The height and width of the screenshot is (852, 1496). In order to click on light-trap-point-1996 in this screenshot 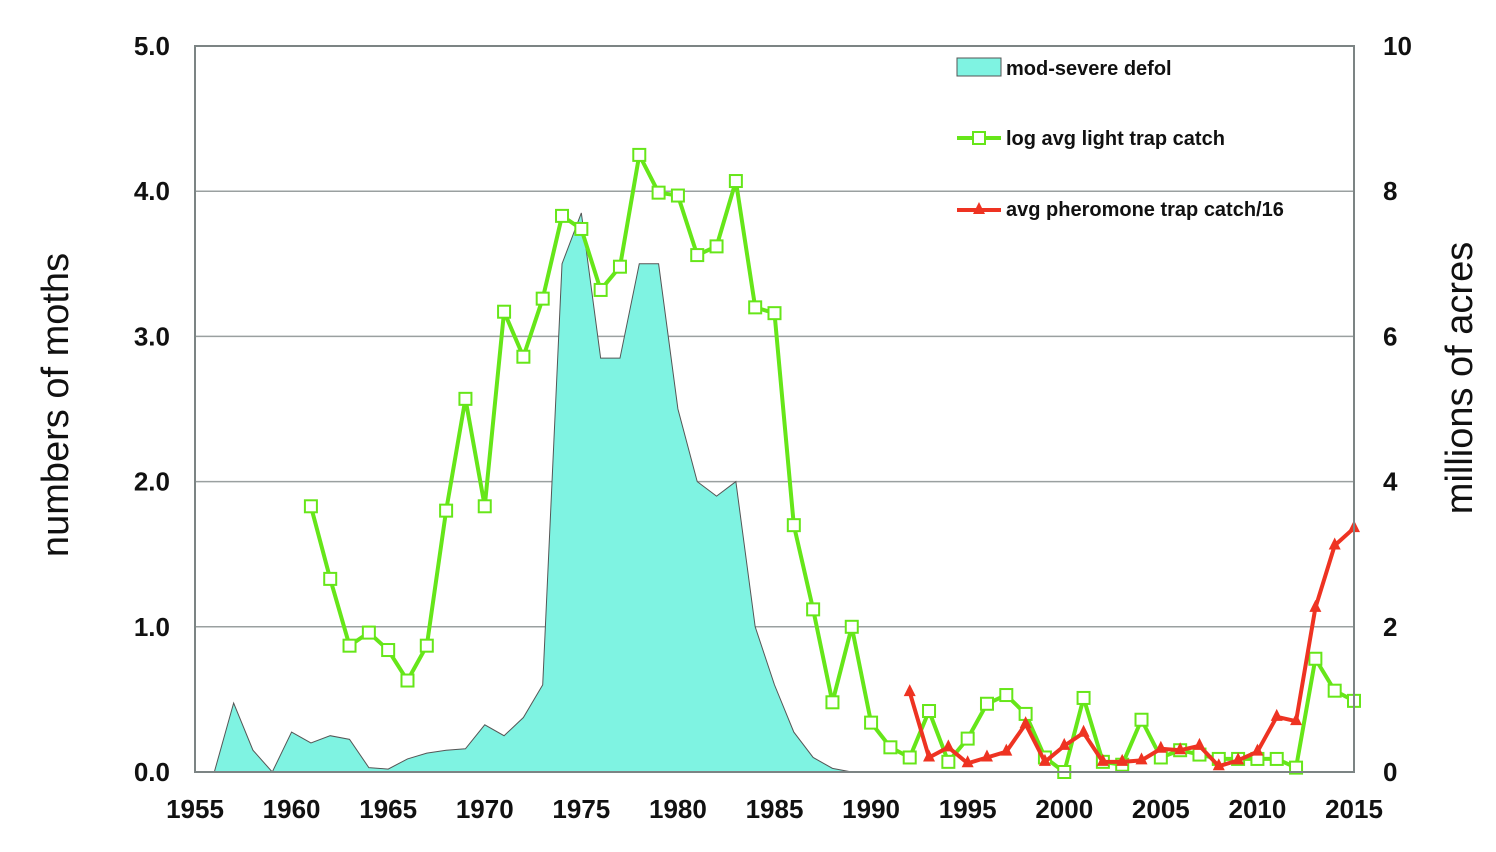, I will do `click(986, 703)`.